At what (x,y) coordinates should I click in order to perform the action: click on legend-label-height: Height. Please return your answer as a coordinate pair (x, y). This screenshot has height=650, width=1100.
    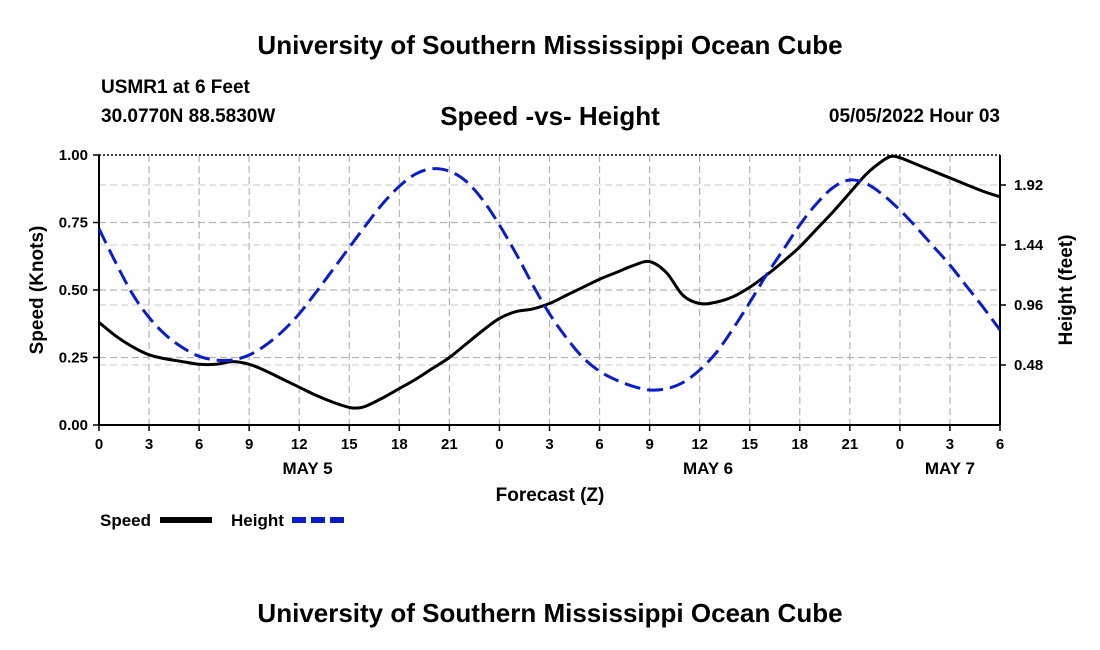
    Looking at the image, I should click on (257, 520).